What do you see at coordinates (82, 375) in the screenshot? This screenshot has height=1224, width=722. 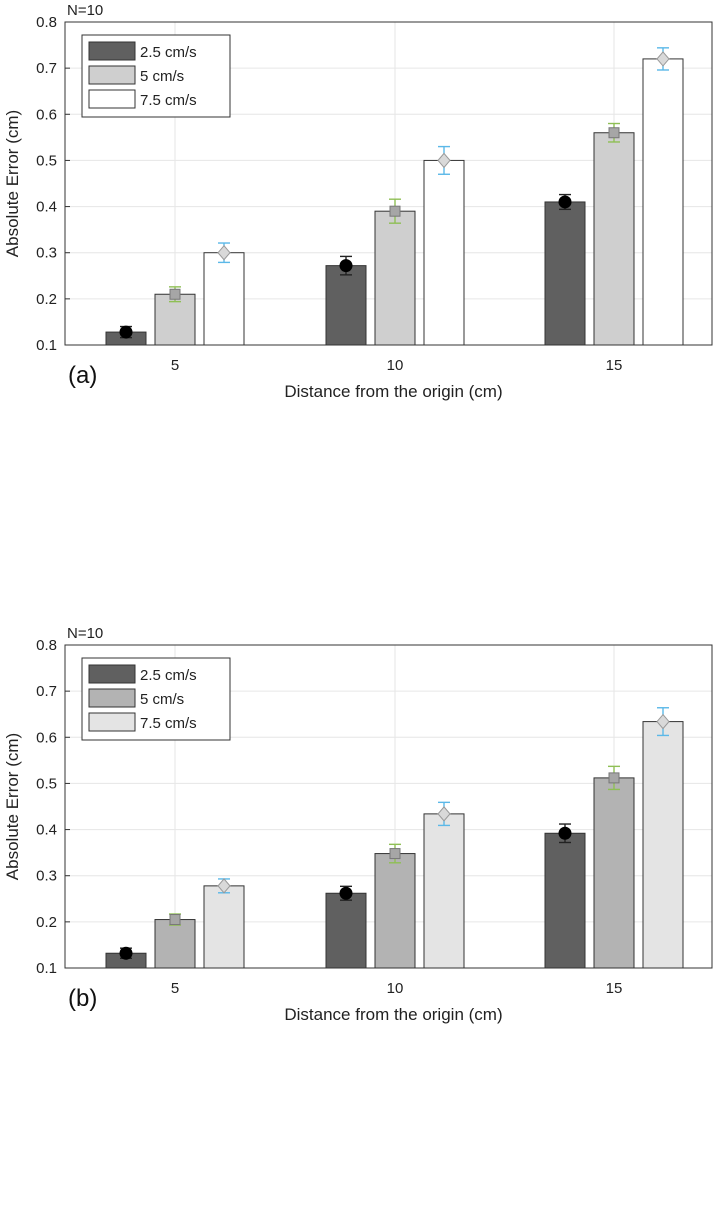 I see `panel-label: (a)` at bounding box center [82, 375].